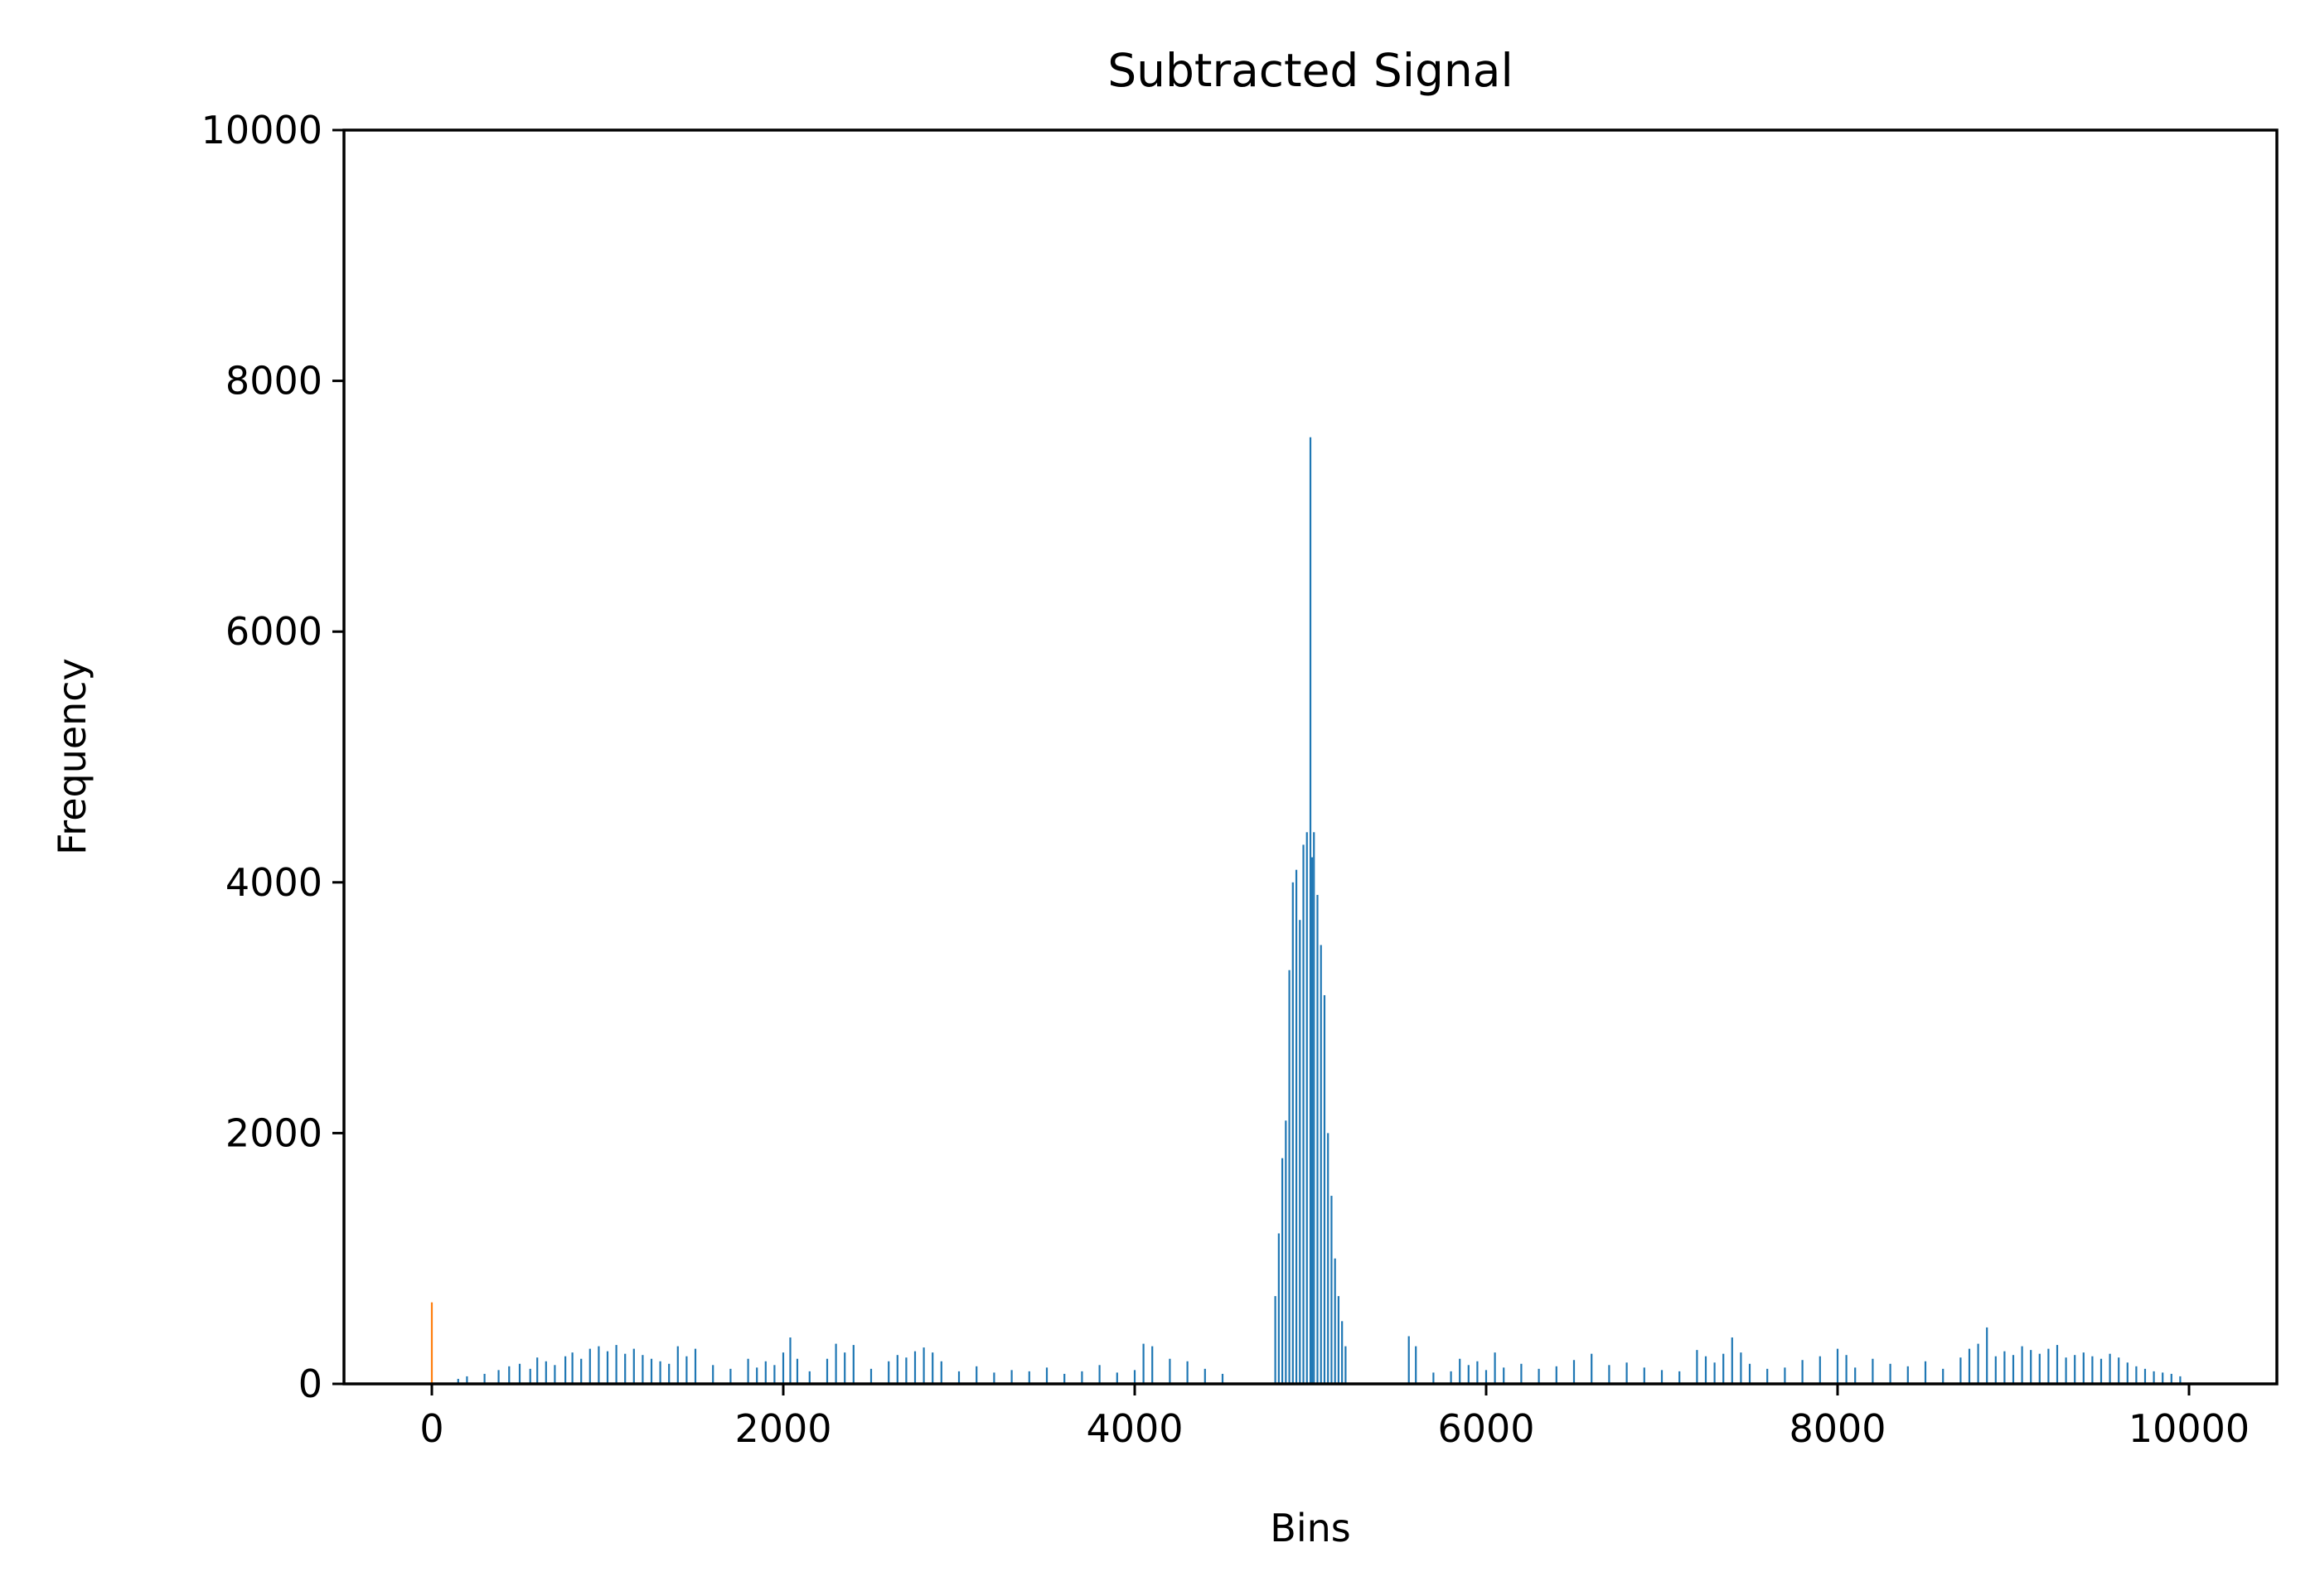 This screenshot has width=2315, height=1596. What do you see at coordinates (1310, 70) in the screenshot?
I see `chart-title: Subtracted Signal` at bounding box center [1310, 70].